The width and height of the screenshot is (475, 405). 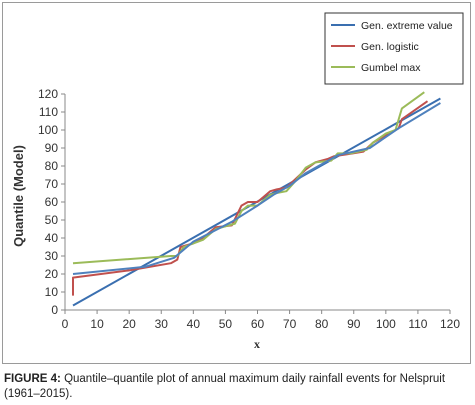 I want to click on figure-caption-label: FIGURE 4:, so click(x=32, y=379).